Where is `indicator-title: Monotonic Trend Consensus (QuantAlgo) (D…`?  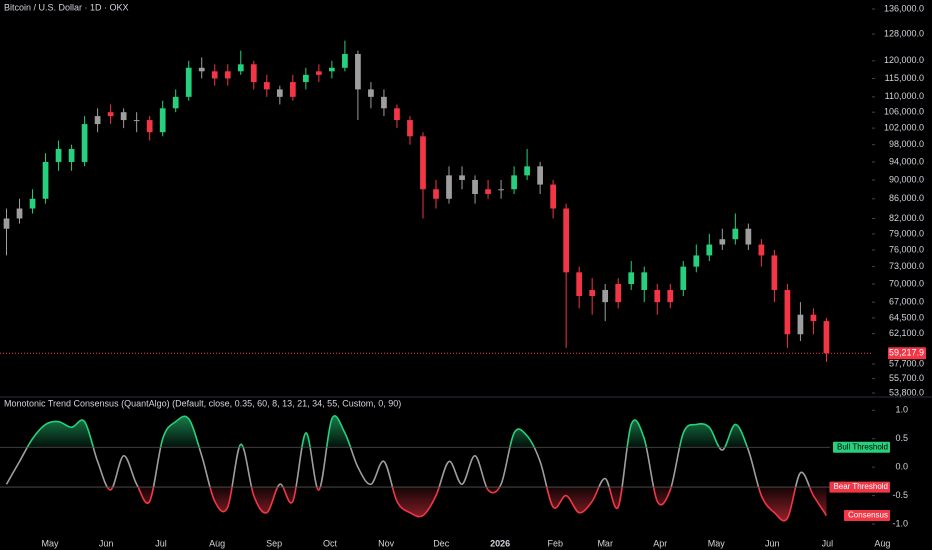
indicator-title: Monotonic Trend Consensus (QuantAlgo) (D… is located at coordinates (202, 403).